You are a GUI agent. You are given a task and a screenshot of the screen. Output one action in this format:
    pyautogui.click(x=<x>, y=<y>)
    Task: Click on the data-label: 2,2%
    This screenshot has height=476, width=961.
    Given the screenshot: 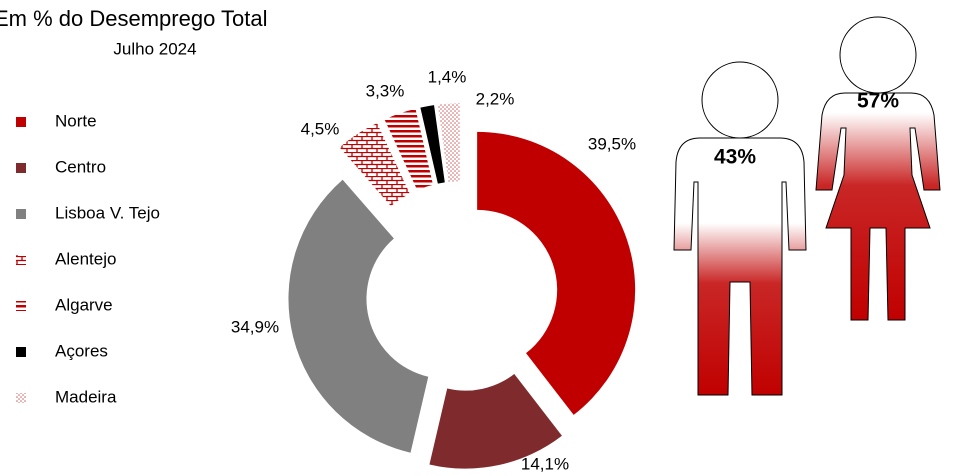 What is the action you would take?
    pyautogui.click(x=495, y=98)
    